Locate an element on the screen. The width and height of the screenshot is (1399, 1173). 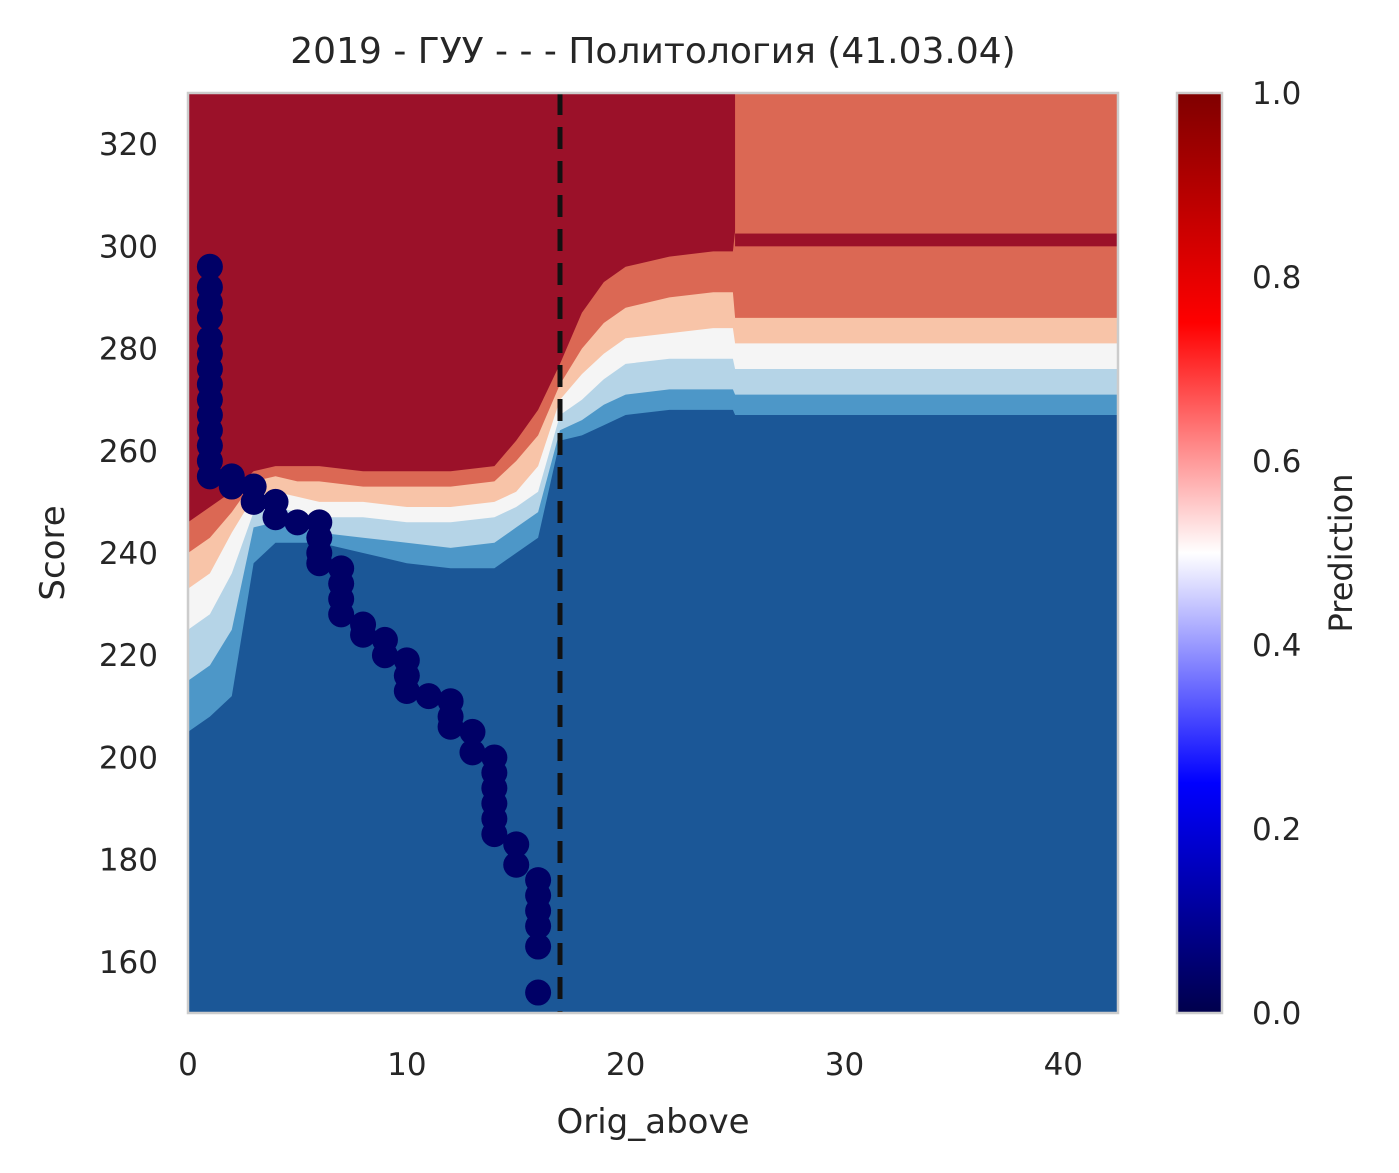
colorbar-tick-label: 0.0 is located at coordinates (1276, 1014).